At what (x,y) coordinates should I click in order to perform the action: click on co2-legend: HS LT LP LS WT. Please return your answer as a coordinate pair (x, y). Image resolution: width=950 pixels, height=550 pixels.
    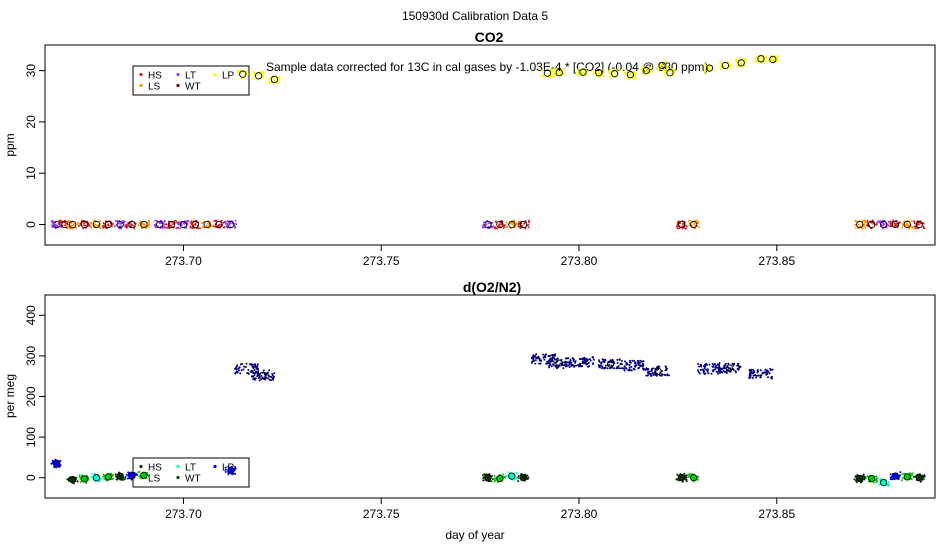
    Looking at the image, I should click on (191, 80).